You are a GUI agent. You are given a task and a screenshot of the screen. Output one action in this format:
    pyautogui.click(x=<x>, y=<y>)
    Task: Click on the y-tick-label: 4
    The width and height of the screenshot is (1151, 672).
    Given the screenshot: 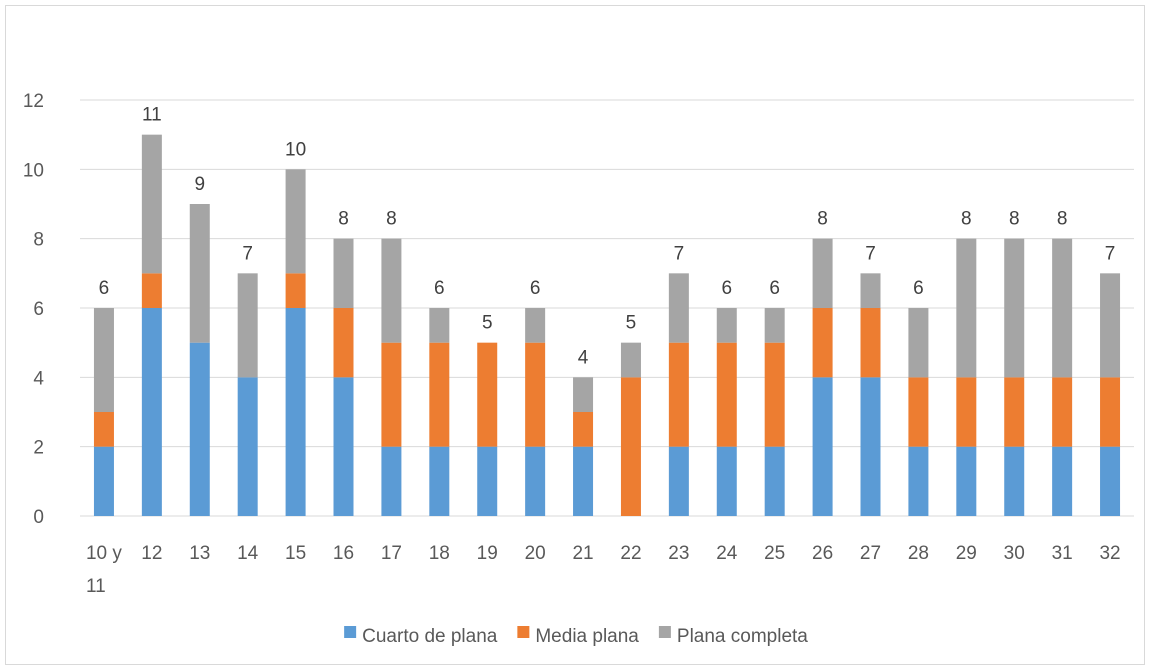 What is the action you would take?
    pyautogui.click(x=38, y=378)
    